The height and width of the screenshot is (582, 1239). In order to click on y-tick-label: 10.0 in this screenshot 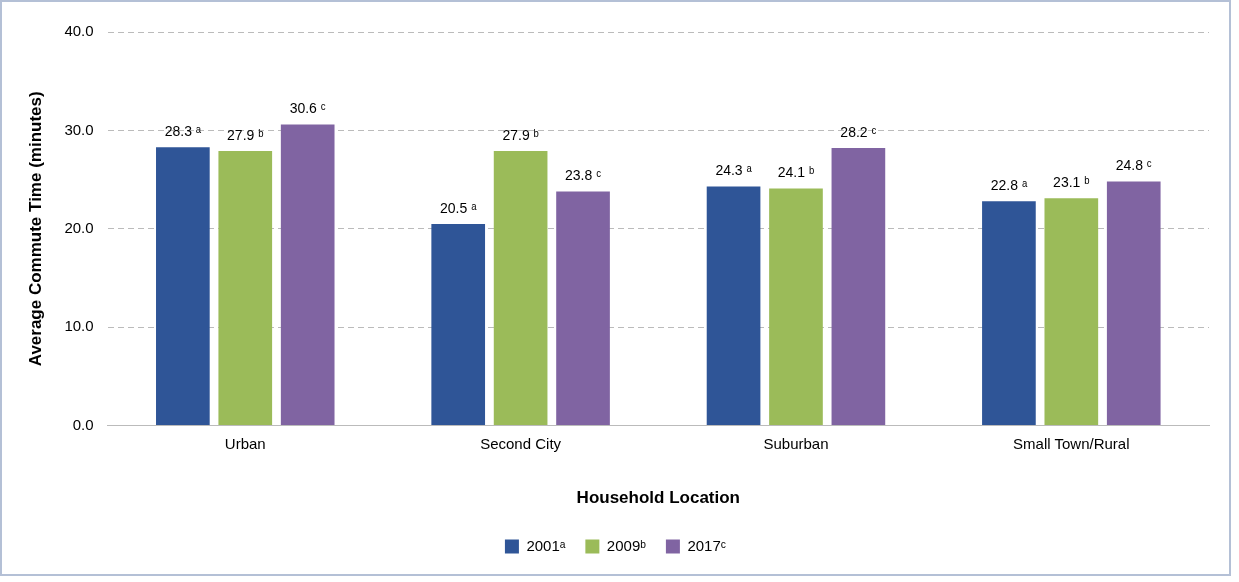, I will do `click(79, 326)`.